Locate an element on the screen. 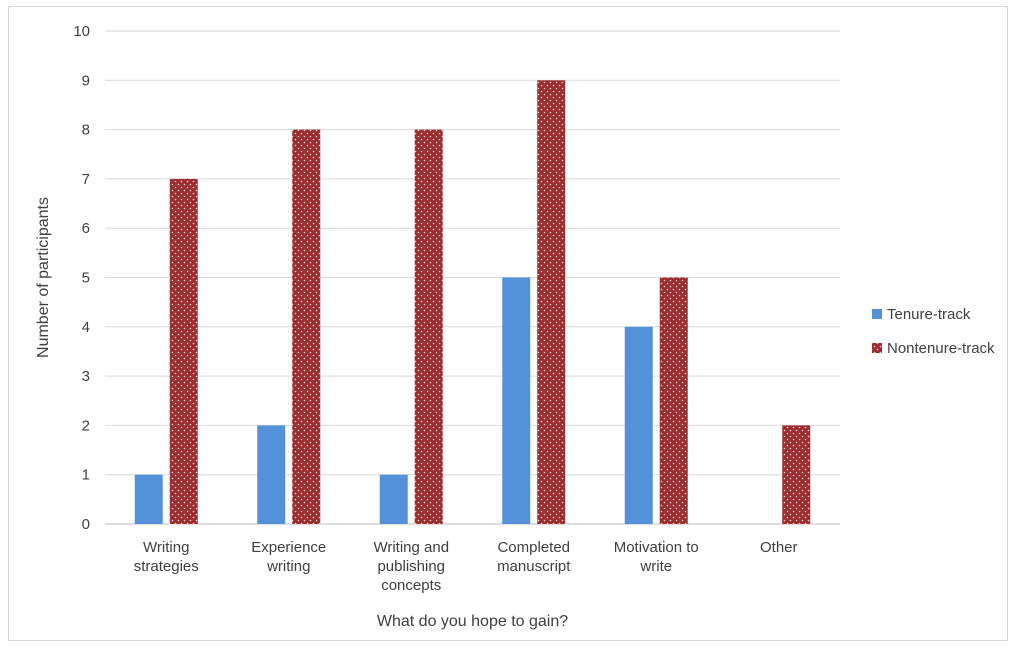  y-tick-label: 2 is located at coordinates (86, 425).